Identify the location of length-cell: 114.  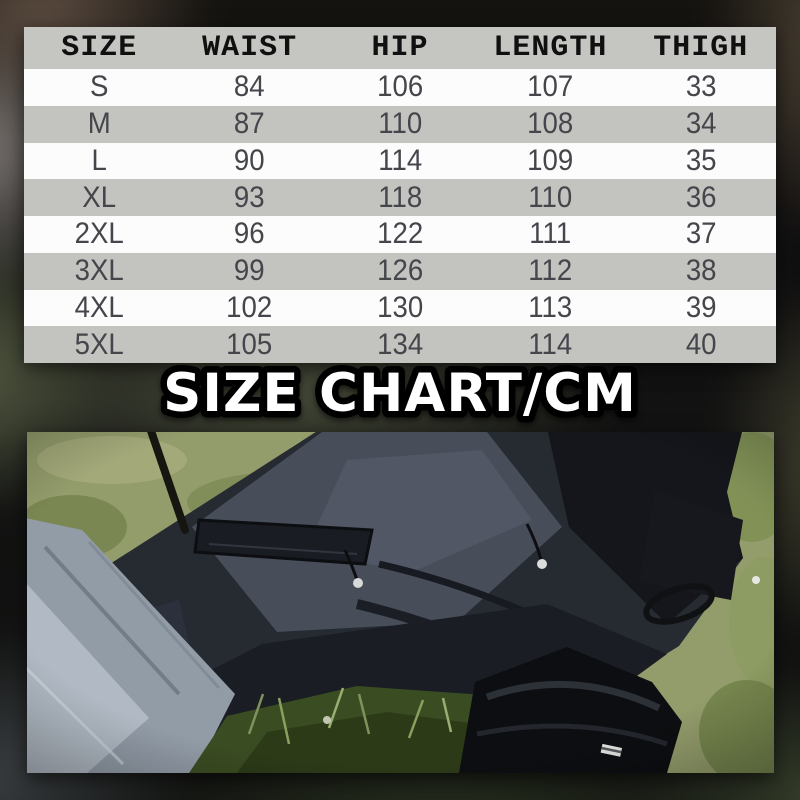
(550, 344).